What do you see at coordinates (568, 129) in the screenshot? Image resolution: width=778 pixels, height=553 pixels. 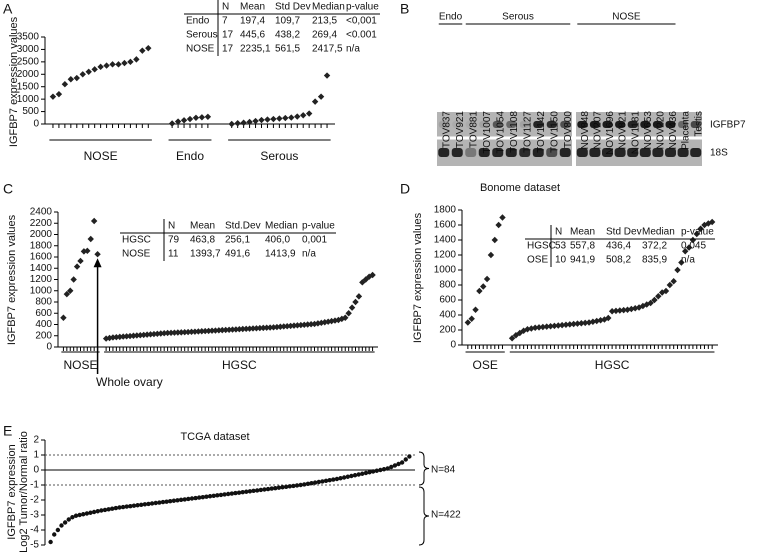 I see `lane-label: TOV800` at bounding box center [568, 129].